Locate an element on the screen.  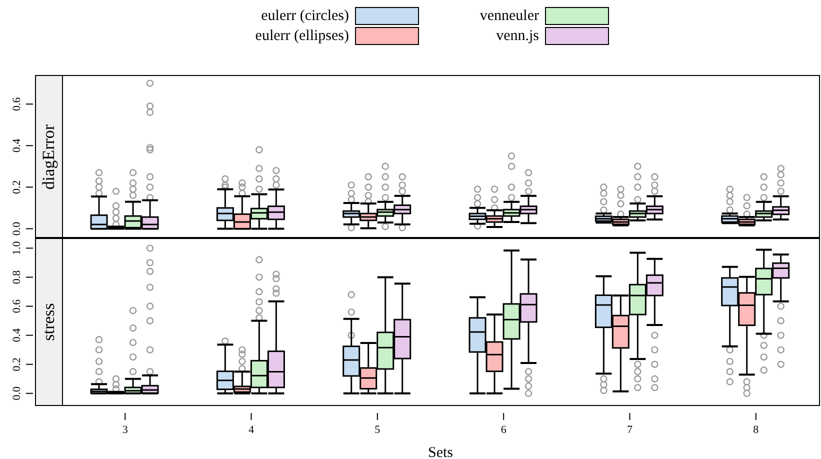
y-tick-label: 0.8 is located at coordinates (17, 277).